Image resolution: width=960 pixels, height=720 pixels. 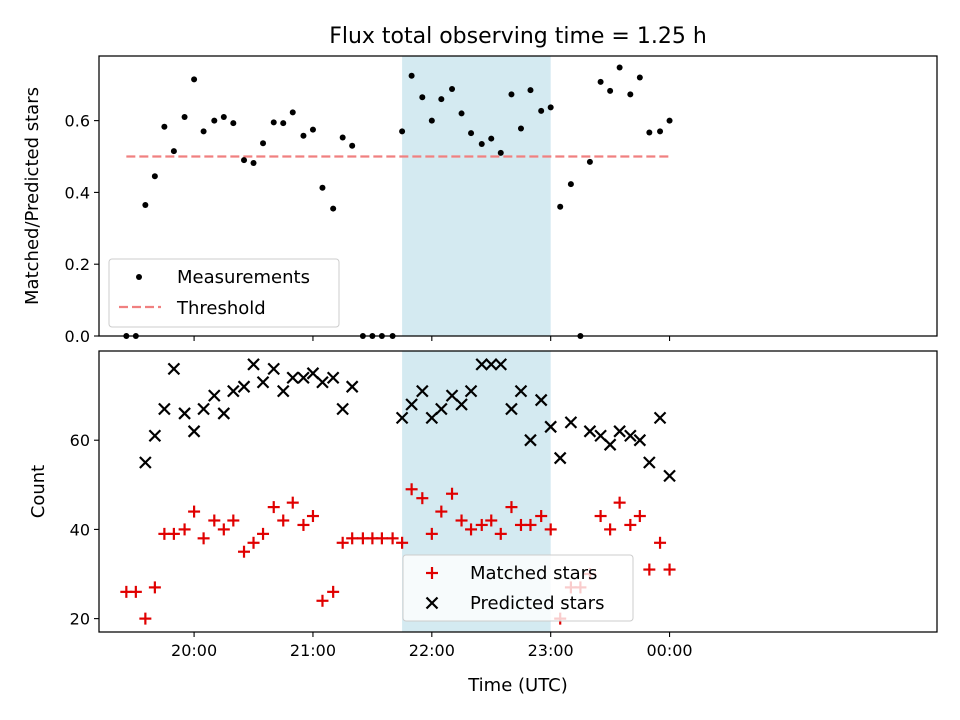 I want to click on bottom-y-tick-label: 40, so click(x=80, y=529).